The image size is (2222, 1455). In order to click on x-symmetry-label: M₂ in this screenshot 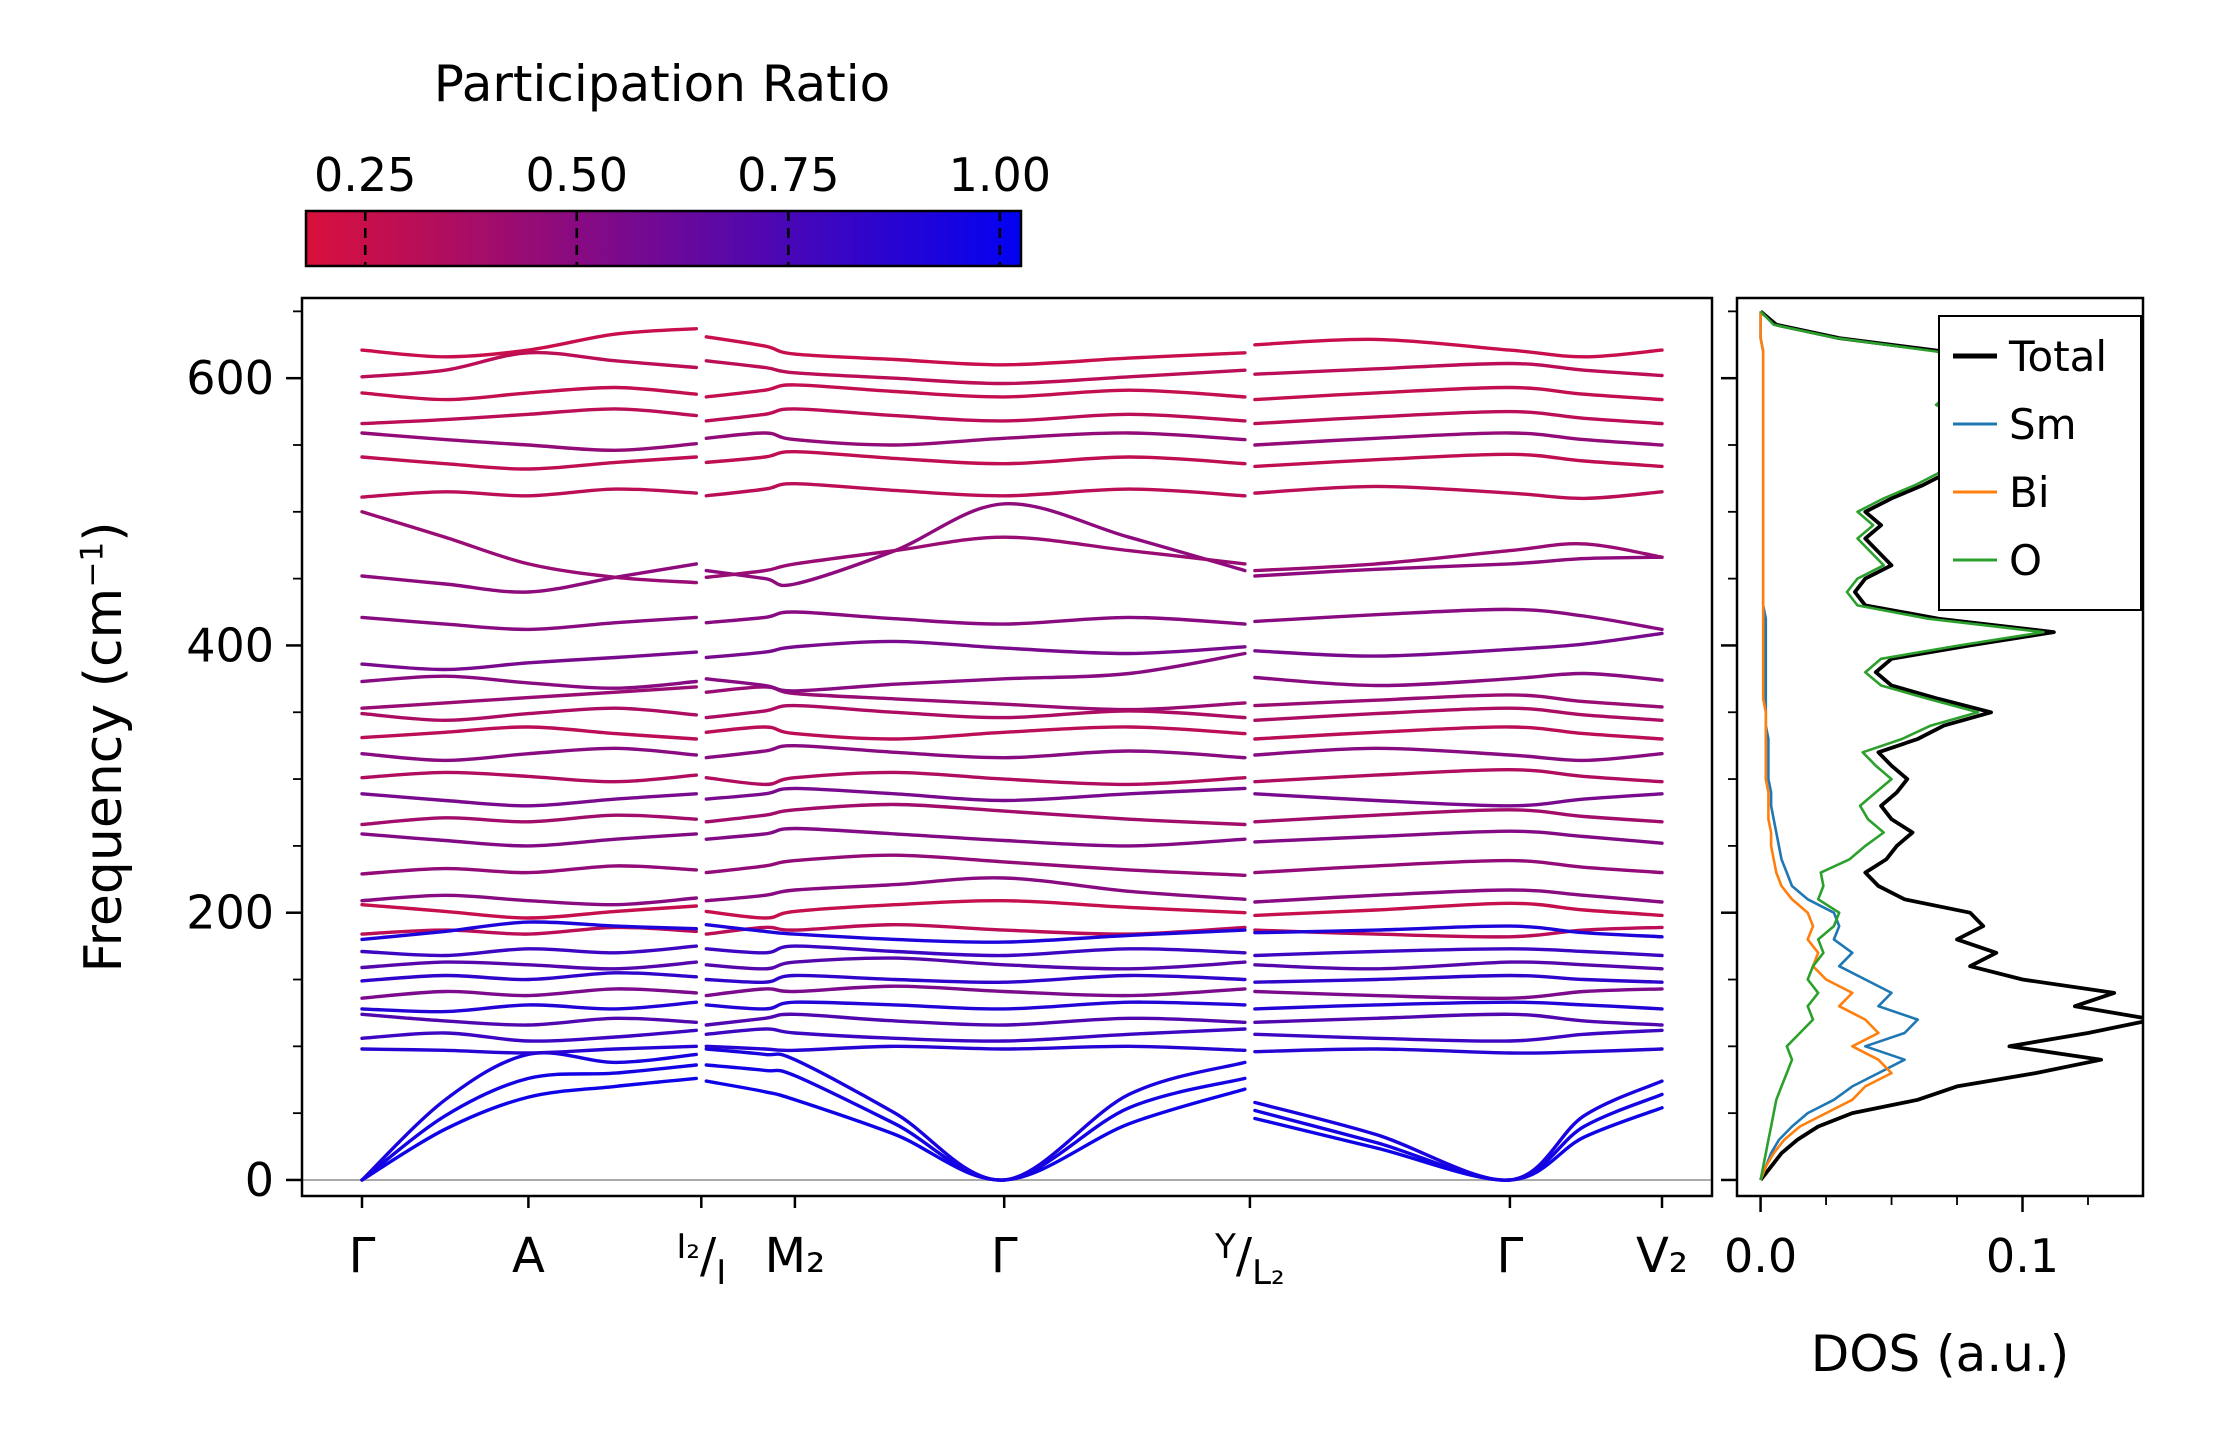, I will do `click(795, 1256)`.